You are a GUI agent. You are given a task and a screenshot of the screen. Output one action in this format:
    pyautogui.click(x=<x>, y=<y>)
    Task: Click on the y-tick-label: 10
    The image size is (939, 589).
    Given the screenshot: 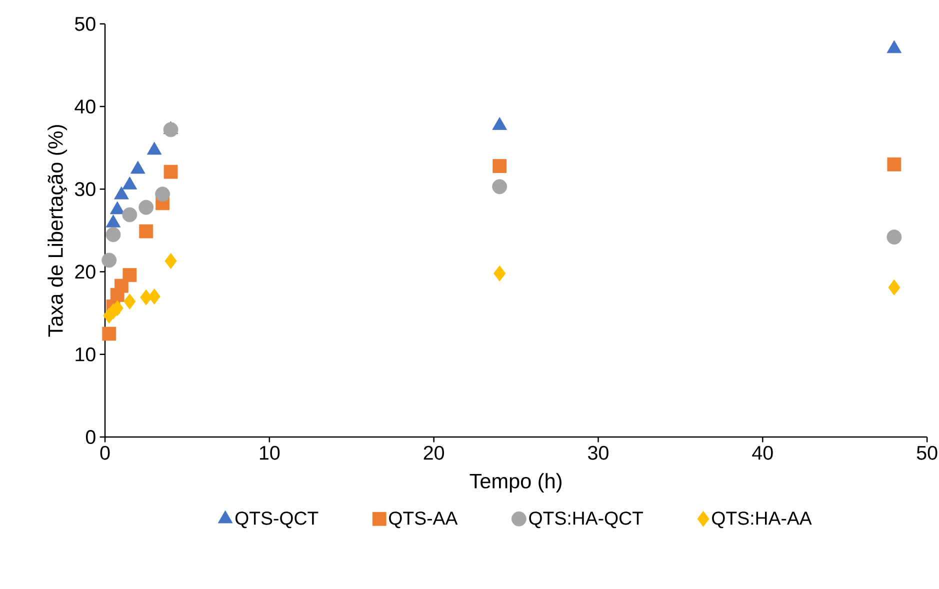 What is the action you would take?
    pyautogui.click(x=86, y=354)
    